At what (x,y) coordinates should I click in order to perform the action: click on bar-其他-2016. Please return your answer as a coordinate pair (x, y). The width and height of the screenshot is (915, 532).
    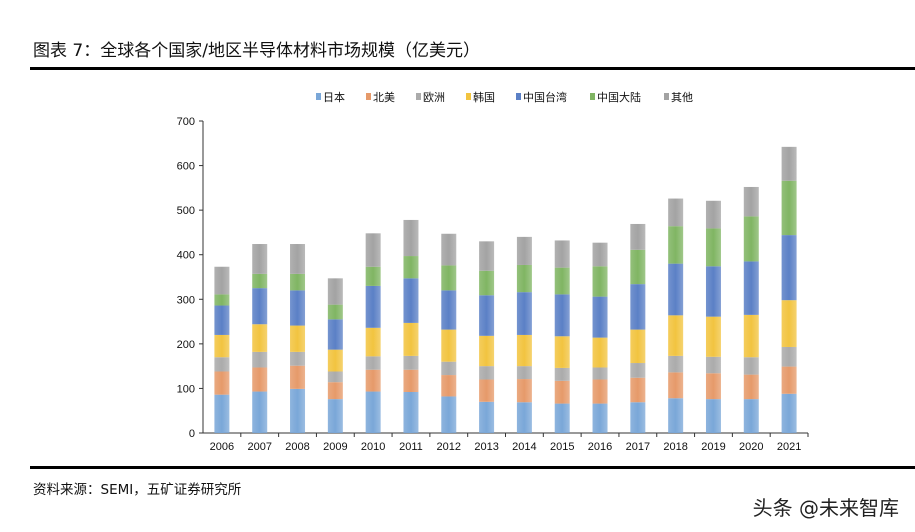
    Looking at the image, I should click on (600, 254).